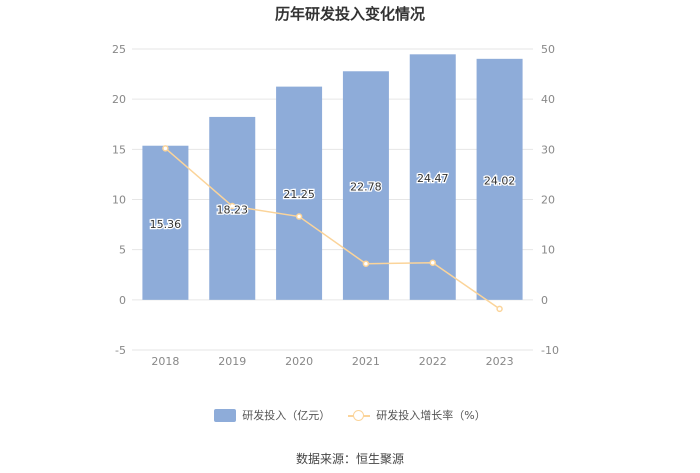 The width and height of the screenshot is (700, 473). What do you see at coordinates (165, 361) in the screenshot?
I see `x-tick-label: 2018` at bounding box center [165, 361].